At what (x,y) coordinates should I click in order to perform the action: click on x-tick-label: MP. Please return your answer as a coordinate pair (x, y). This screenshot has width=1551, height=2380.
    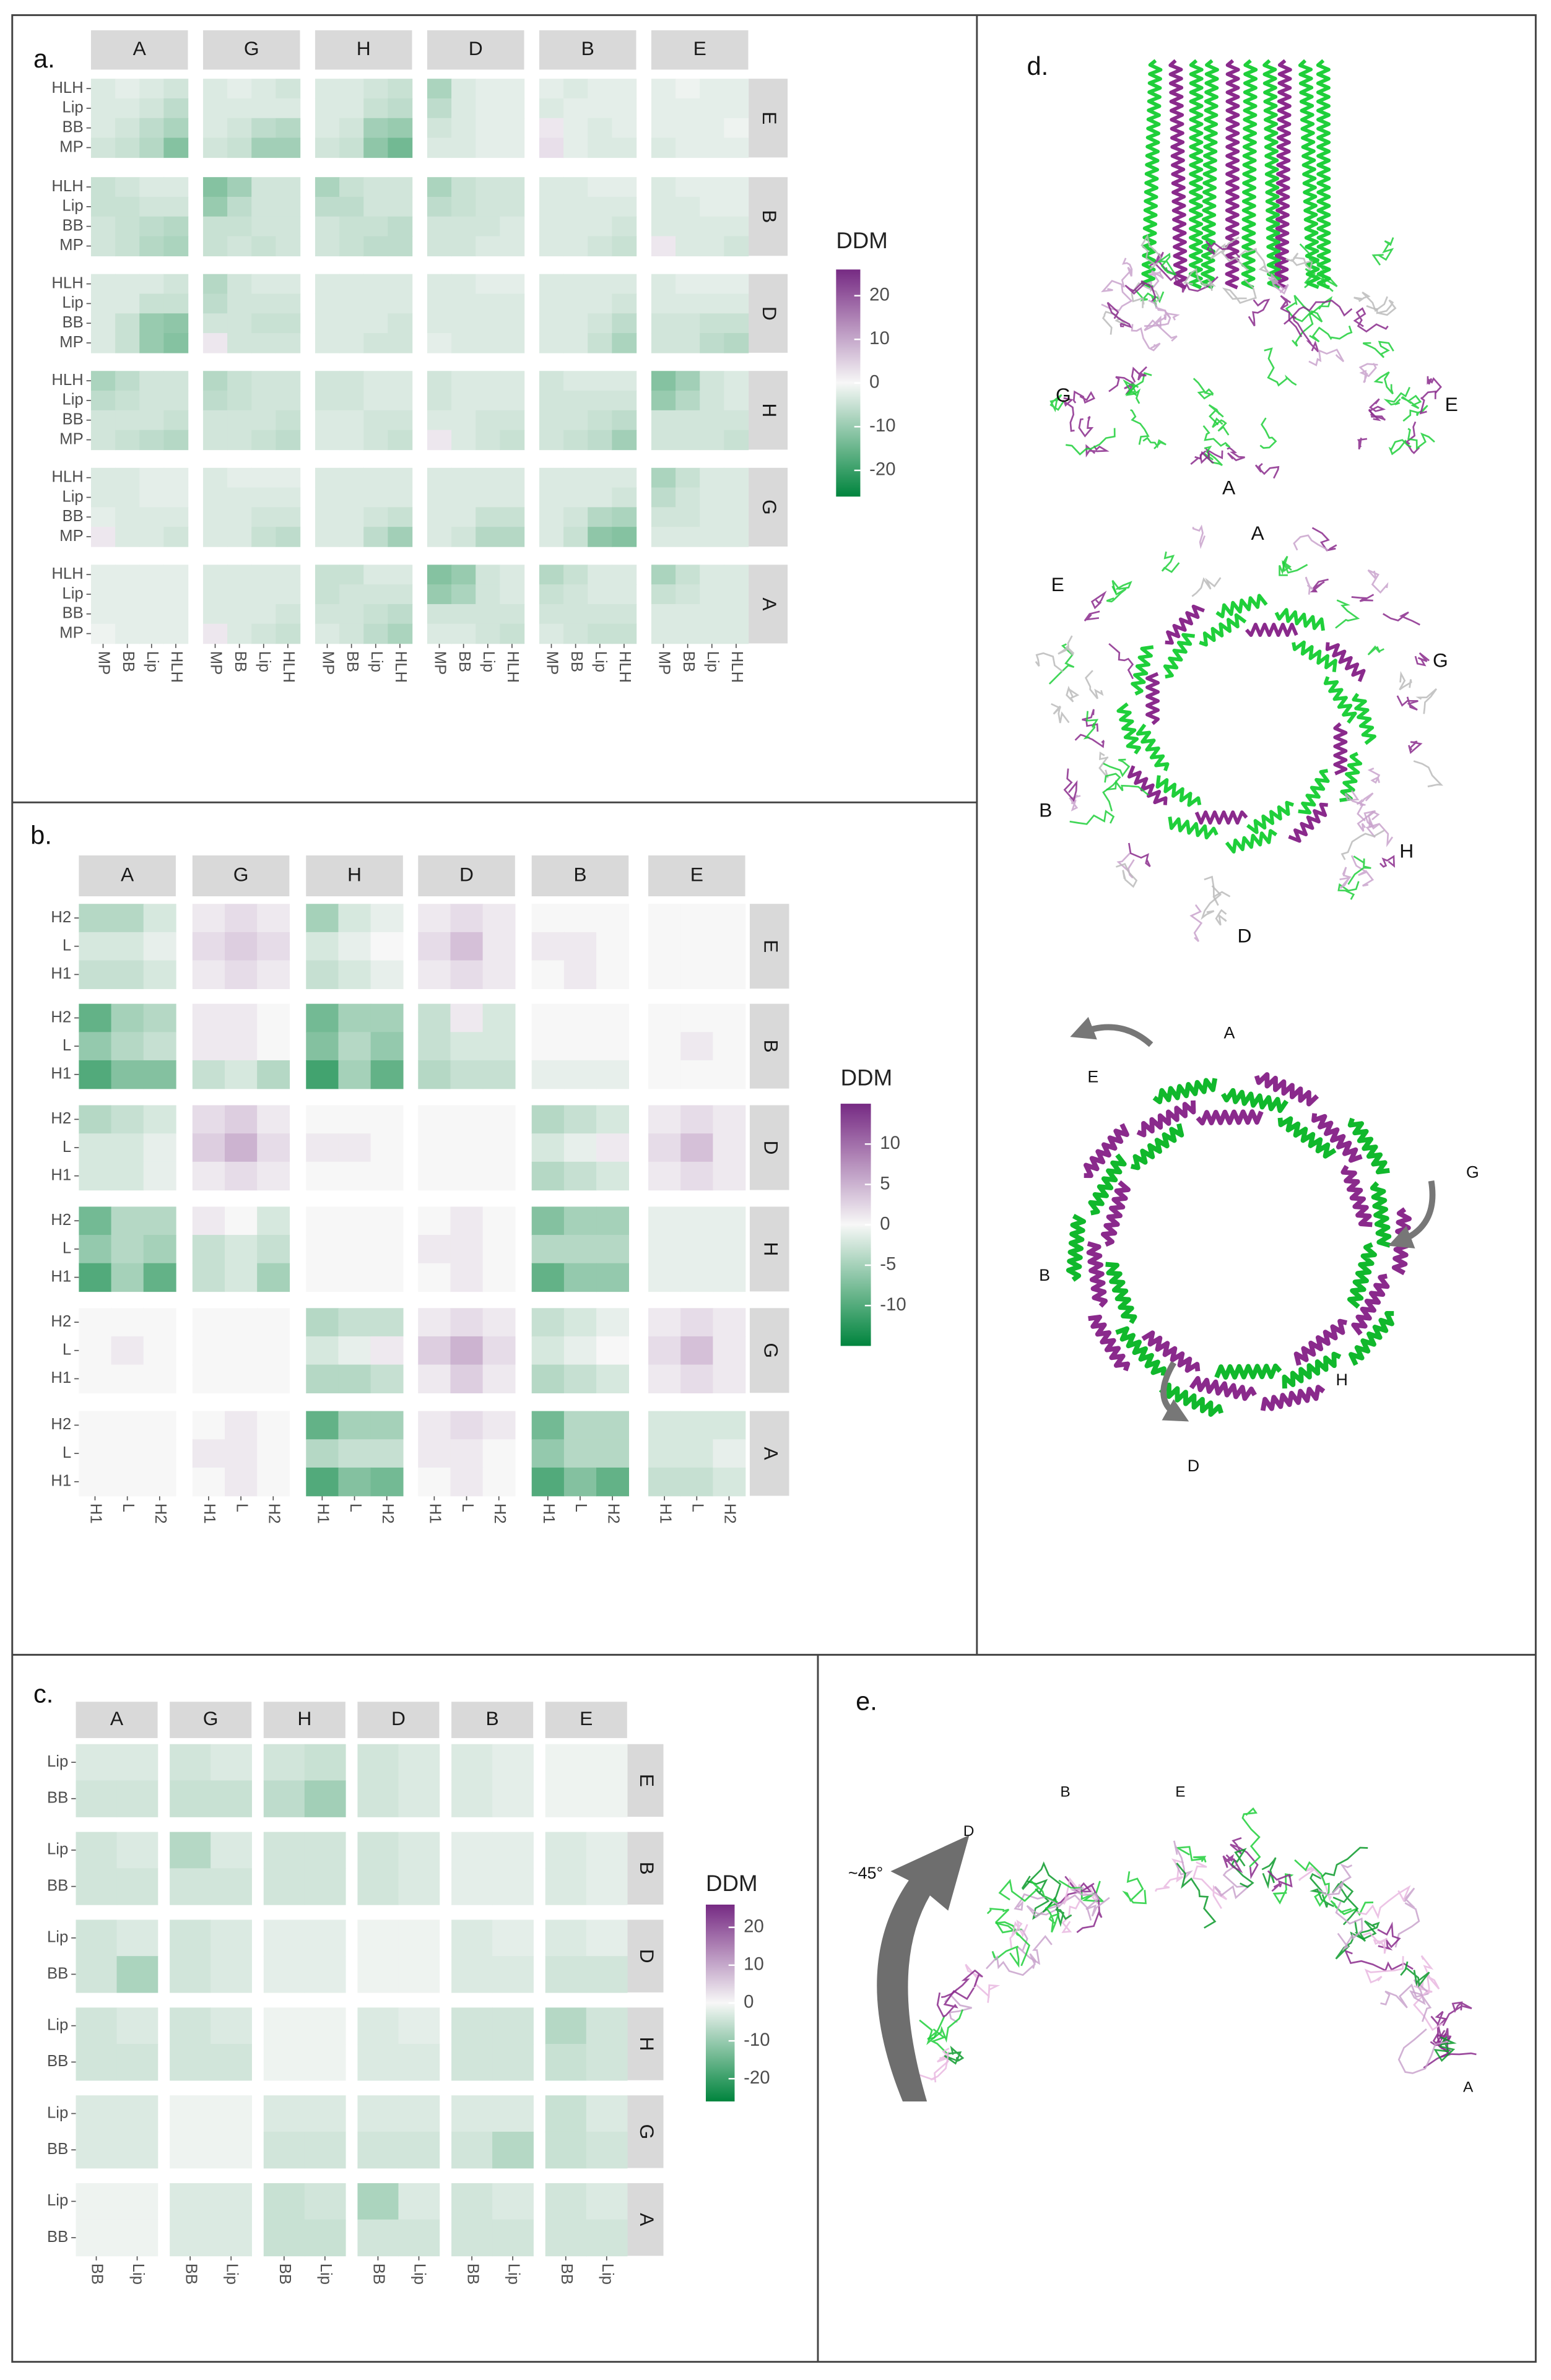
    Looking at the image, I should click on (216, 663).